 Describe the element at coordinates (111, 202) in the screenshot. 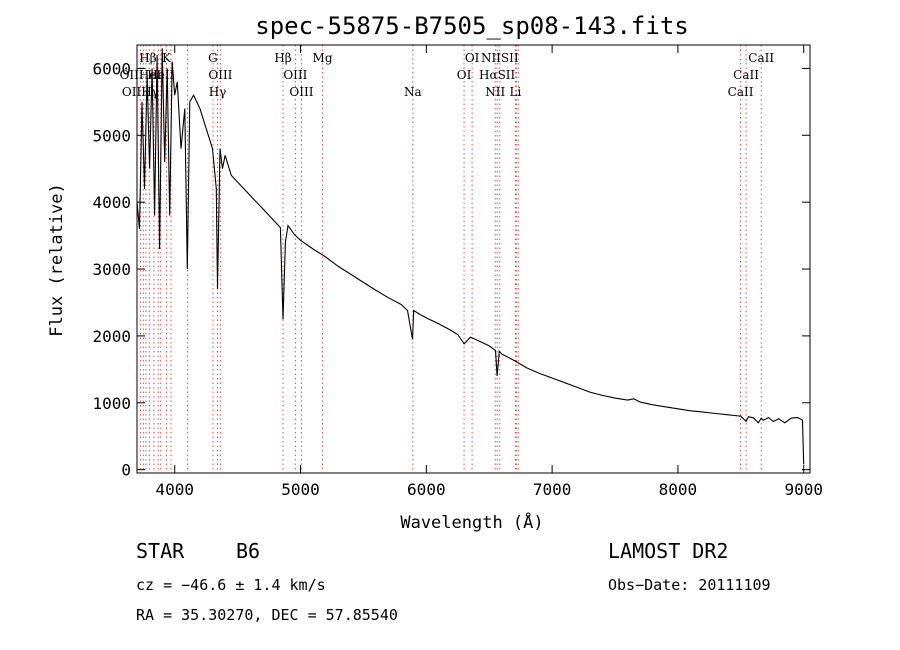

I see `y-tick-label: 4000` at that location.